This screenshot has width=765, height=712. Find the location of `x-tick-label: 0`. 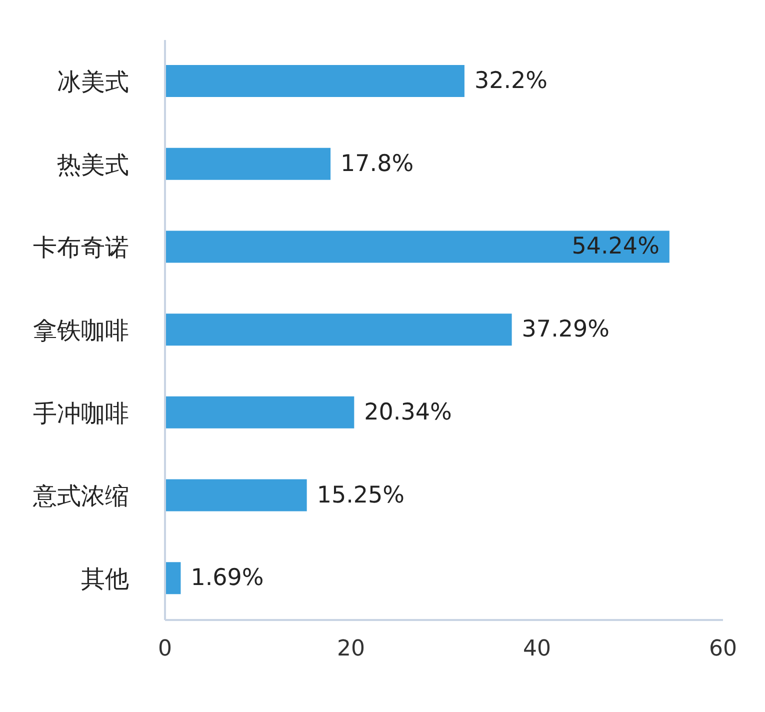

x-tick-label: 0 is located at coordinates (165, 649).